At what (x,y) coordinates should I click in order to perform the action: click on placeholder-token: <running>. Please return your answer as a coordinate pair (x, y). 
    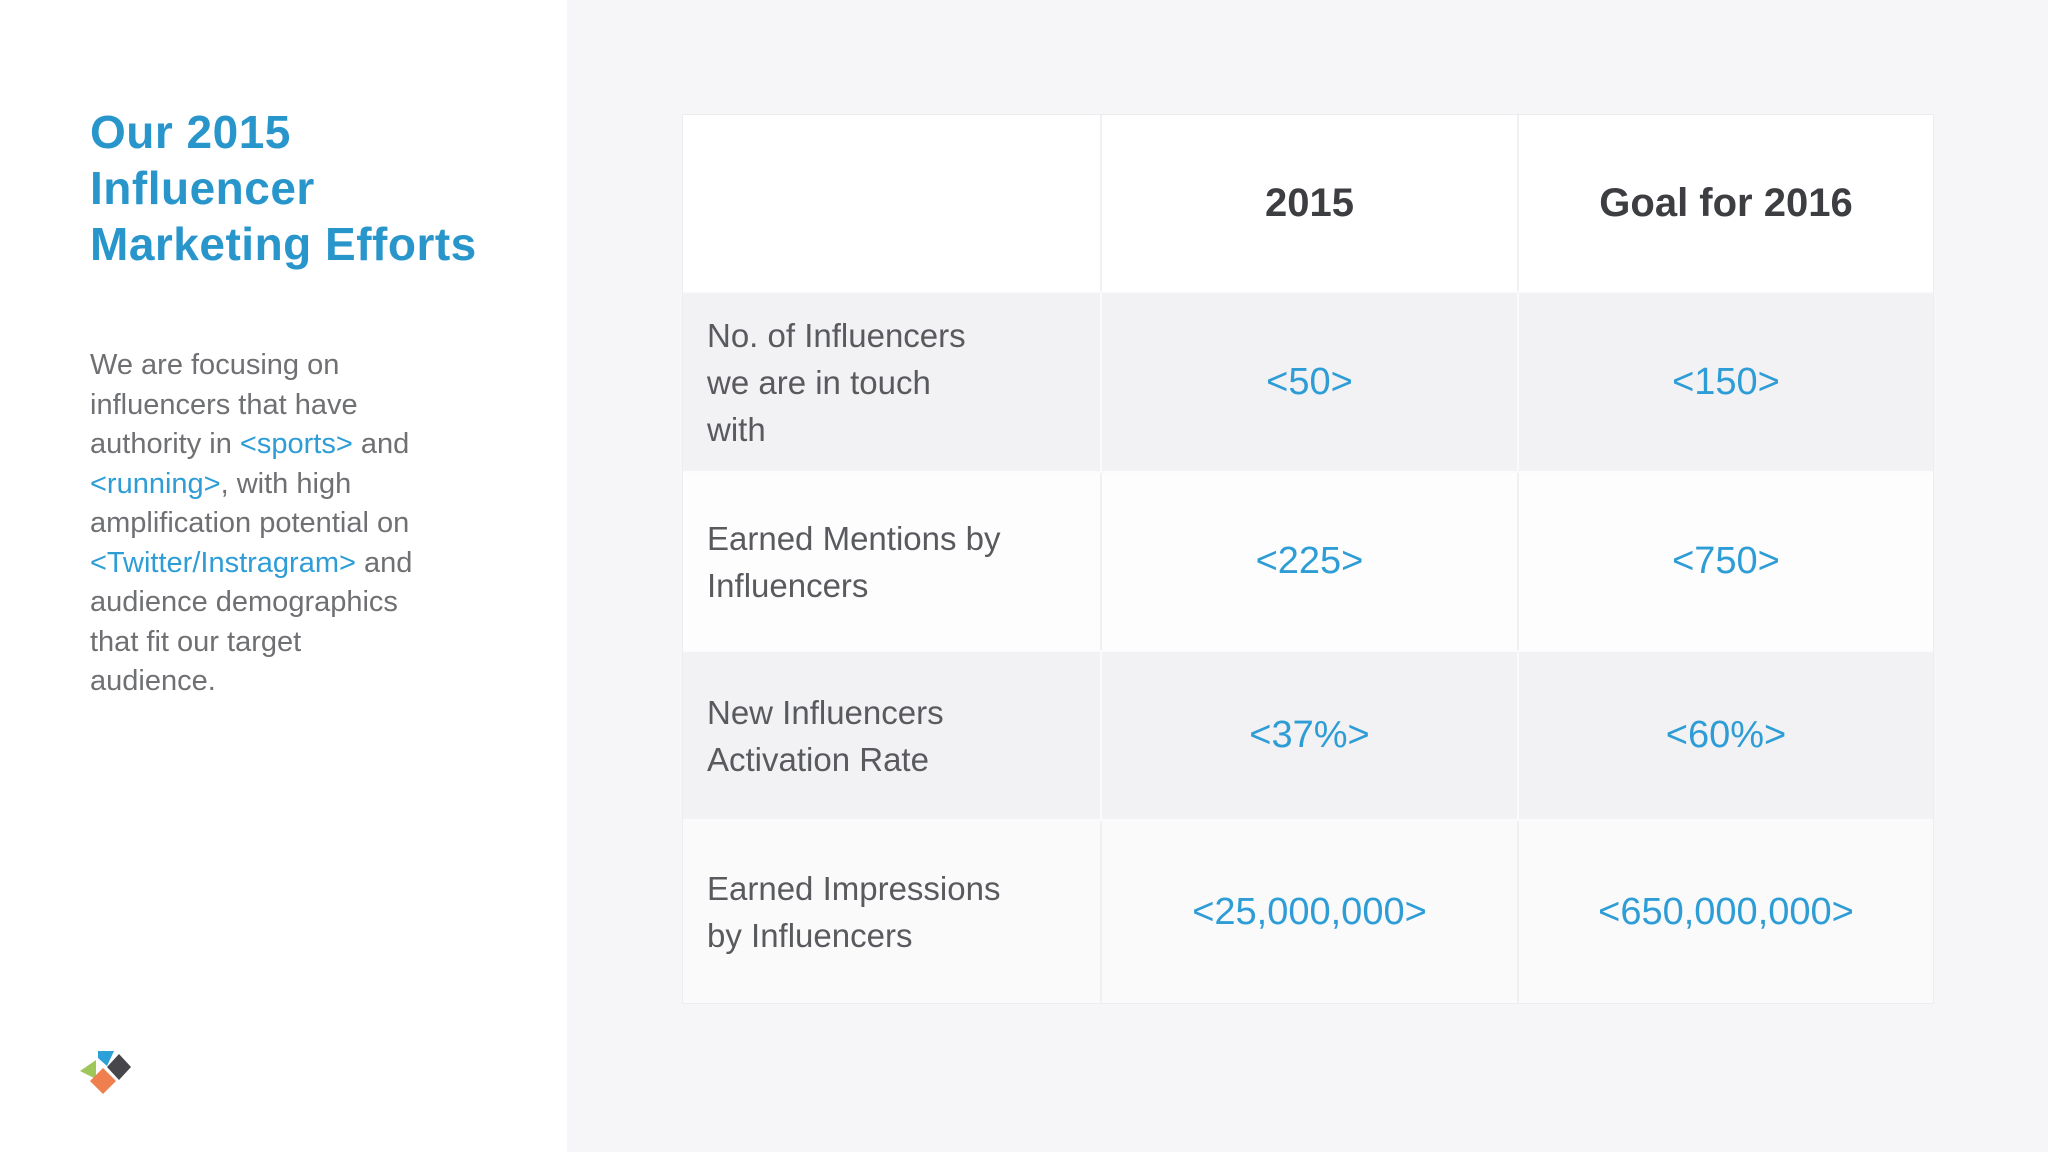
    Looking at the image, I should click on (155, 483).